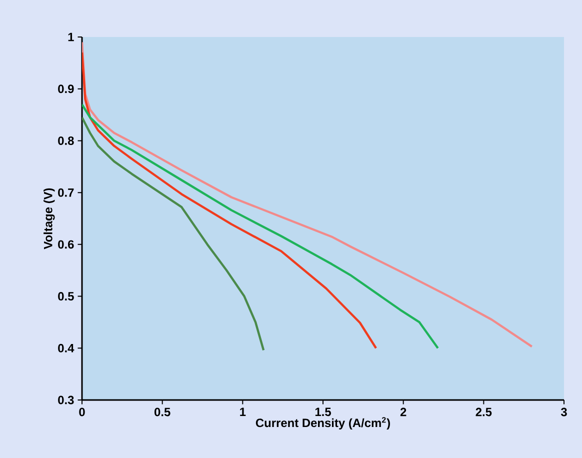 This screenshot has width=582, height=458. What do you see at coordinates (66, 192) in the screenshot?
I see `y-tick-label: 0.7` at bounding box center [66, 192].